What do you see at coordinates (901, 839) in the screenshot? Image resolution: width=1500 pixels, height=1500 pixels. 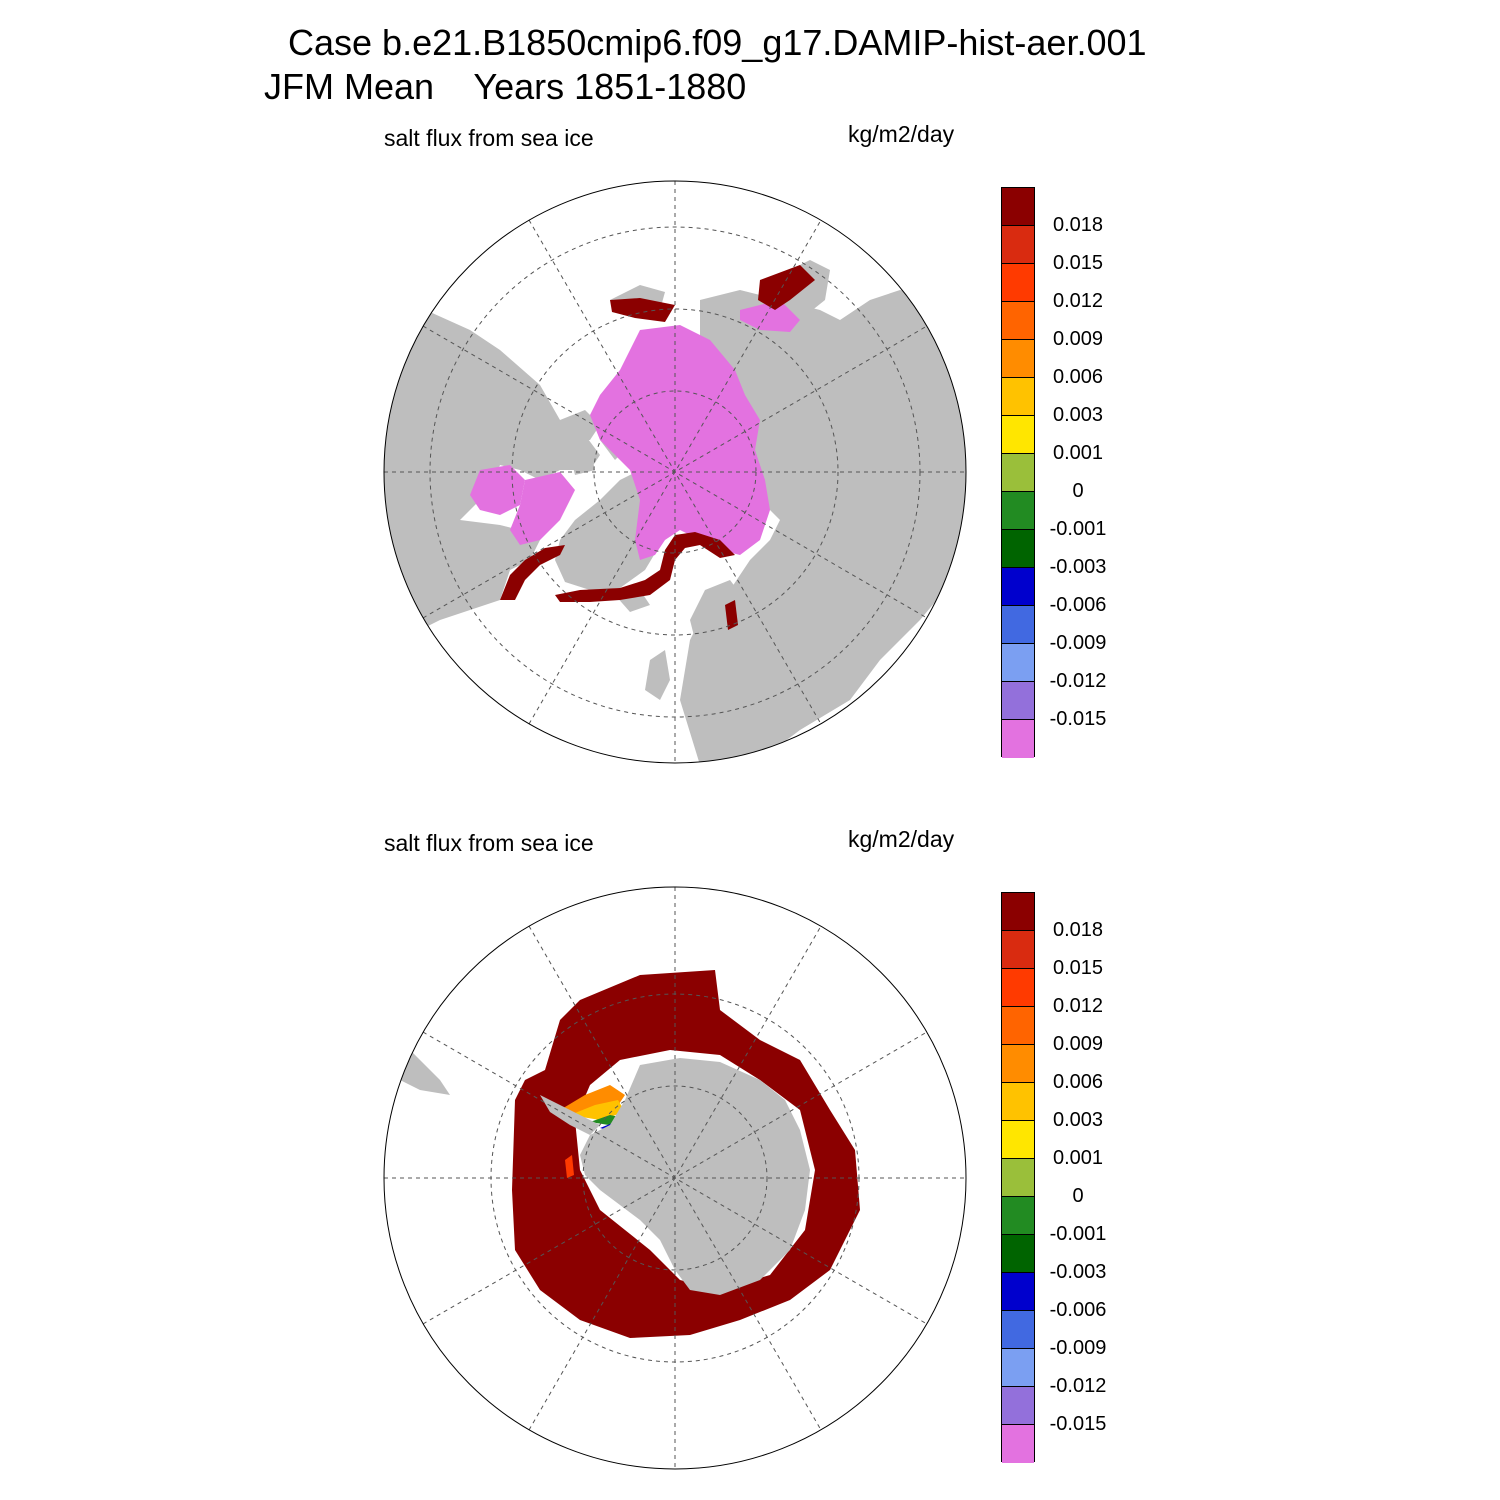 I see `bottom-panel-units-label: kg/m2/day` at bounding box center [901, 839].